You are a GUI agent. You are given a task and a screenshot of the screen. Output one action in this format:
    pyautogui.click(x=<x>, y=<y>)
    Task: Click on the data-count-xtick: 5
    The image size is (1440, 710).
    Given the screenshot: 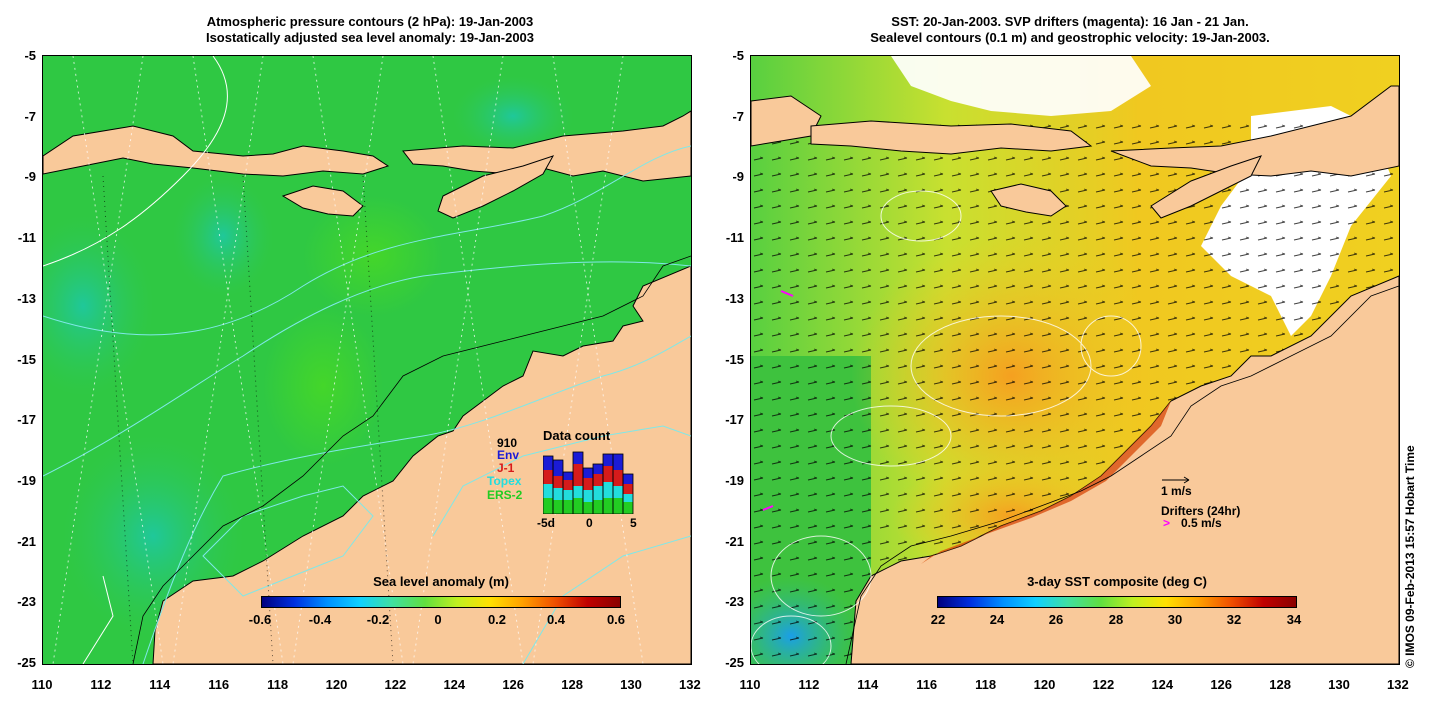 What is the action you would take?
    pyautogui.click(x=633, y=523)
    